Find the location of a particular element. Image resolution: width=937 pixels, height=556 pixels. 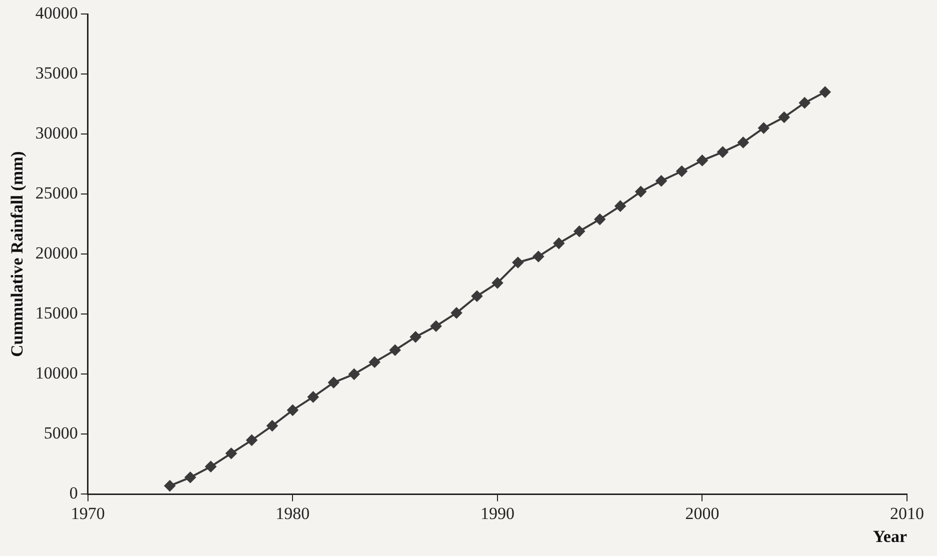

x-tick-label: 1980 is located at coordinates (293, 513).